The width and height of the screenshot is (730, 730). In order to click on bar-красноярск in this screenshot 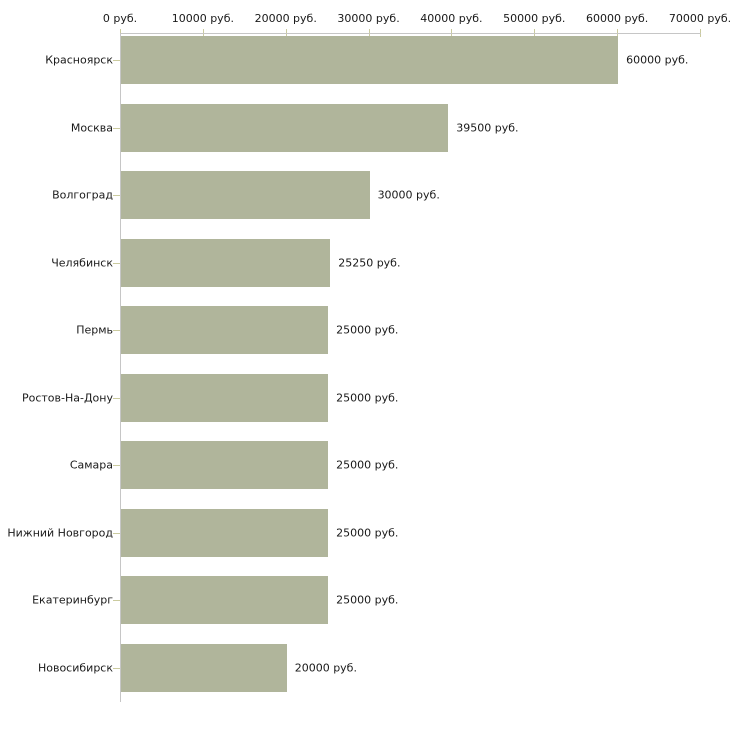, I will do `click(370, 60)`.